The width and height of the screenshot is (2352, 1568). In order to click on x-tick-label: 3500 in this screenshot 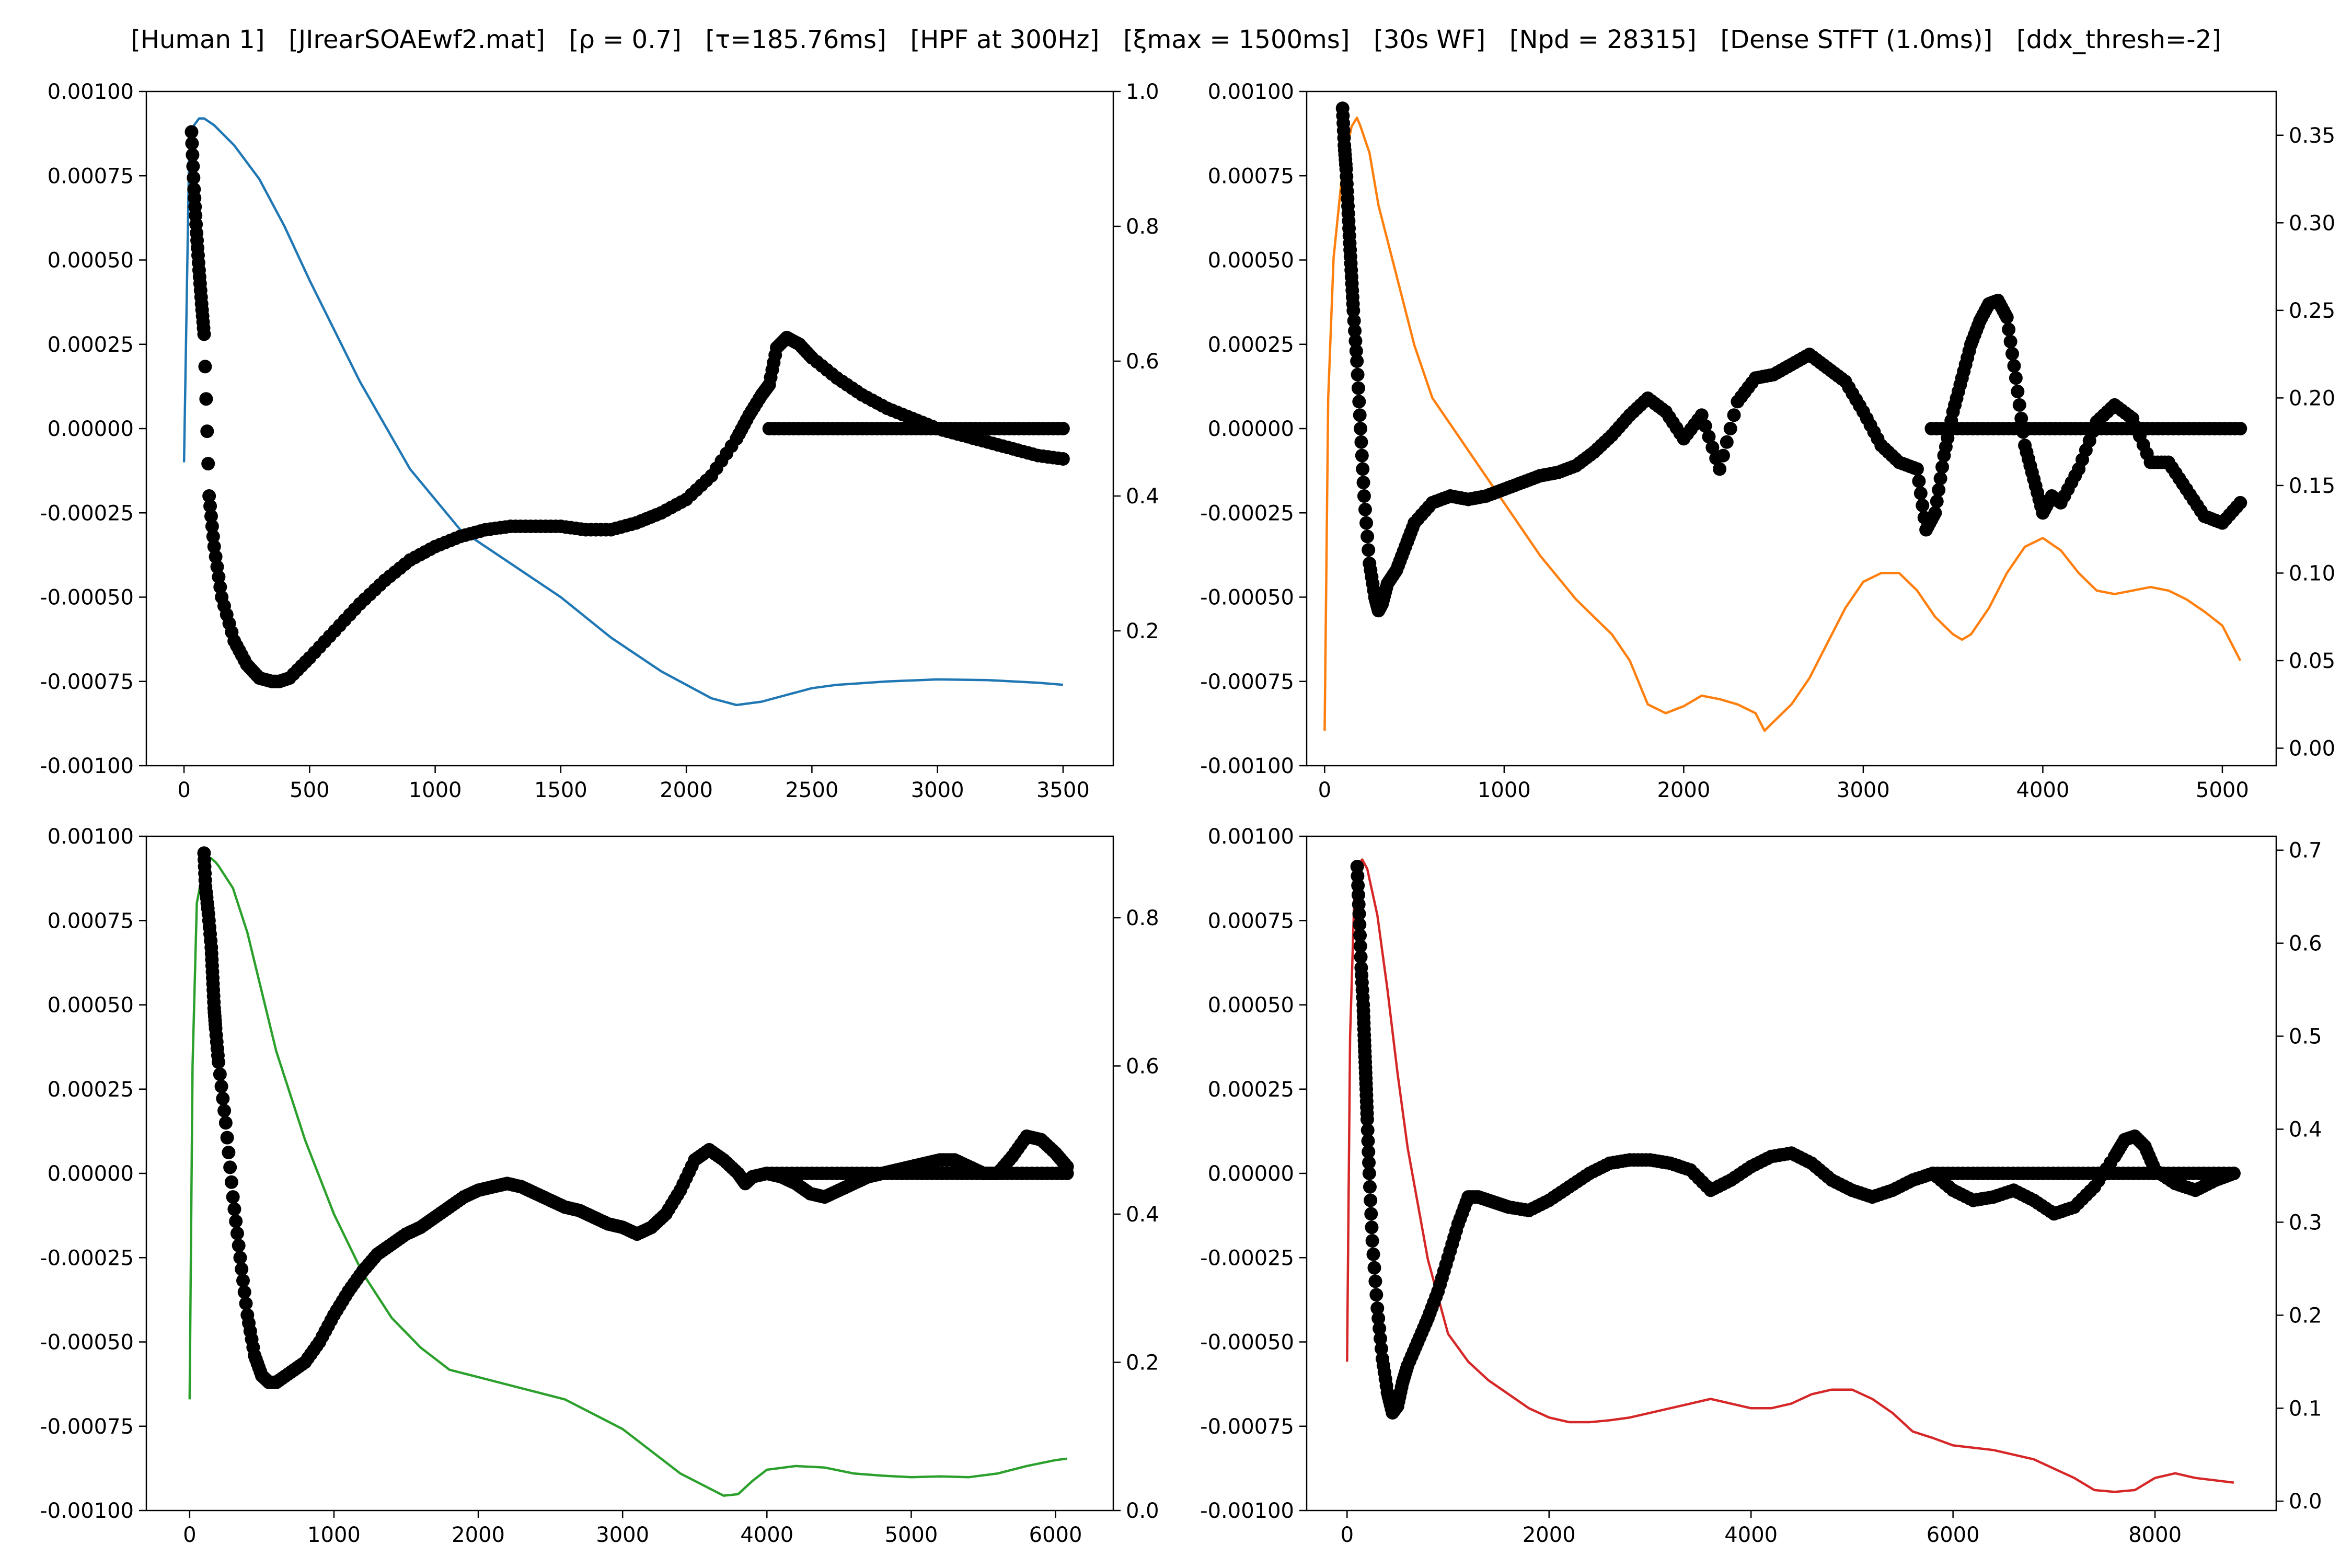, I will do `click(1063, 790)`.